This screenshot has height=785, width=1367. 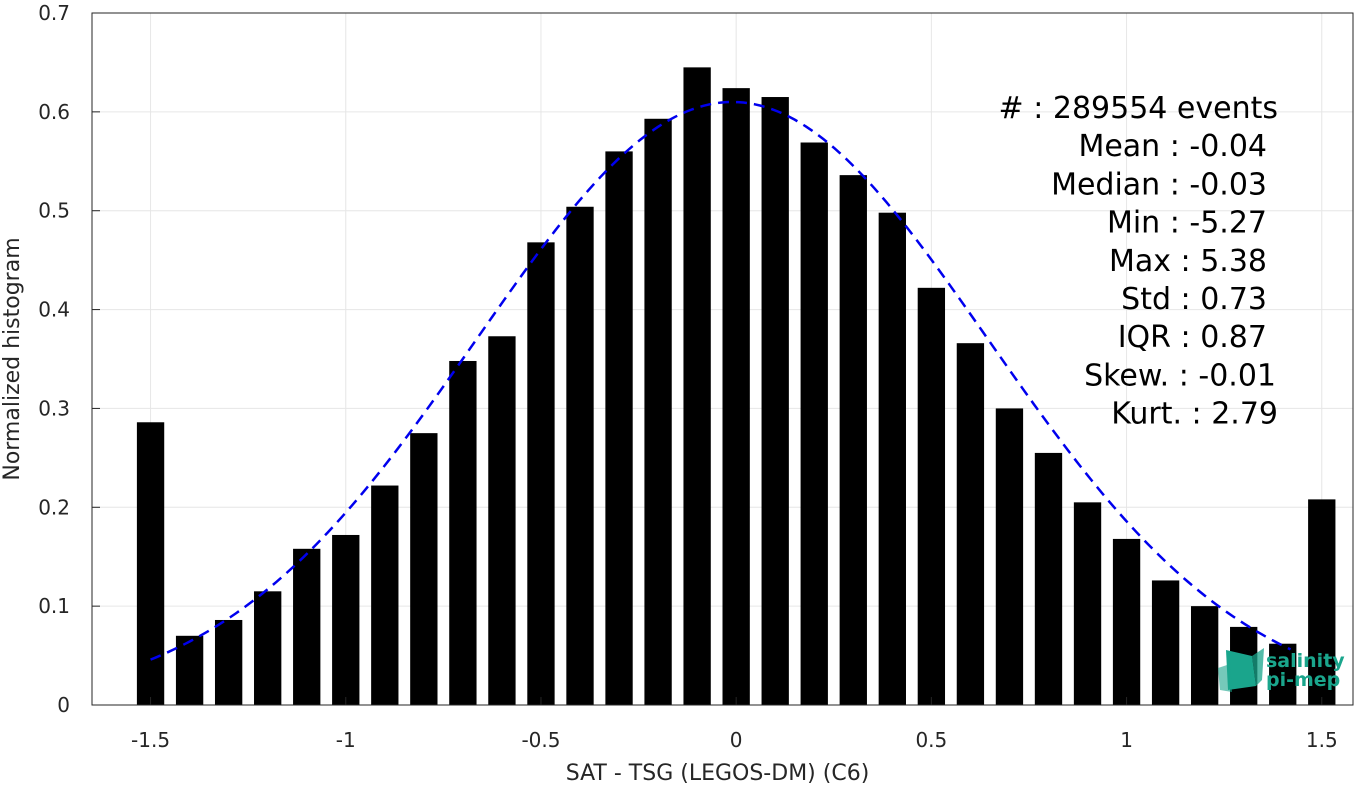 What do you see at coordinates (1126, 740) in the screenshot?
I see `x-tick-label: 1` at bounding box center [1126, 740].